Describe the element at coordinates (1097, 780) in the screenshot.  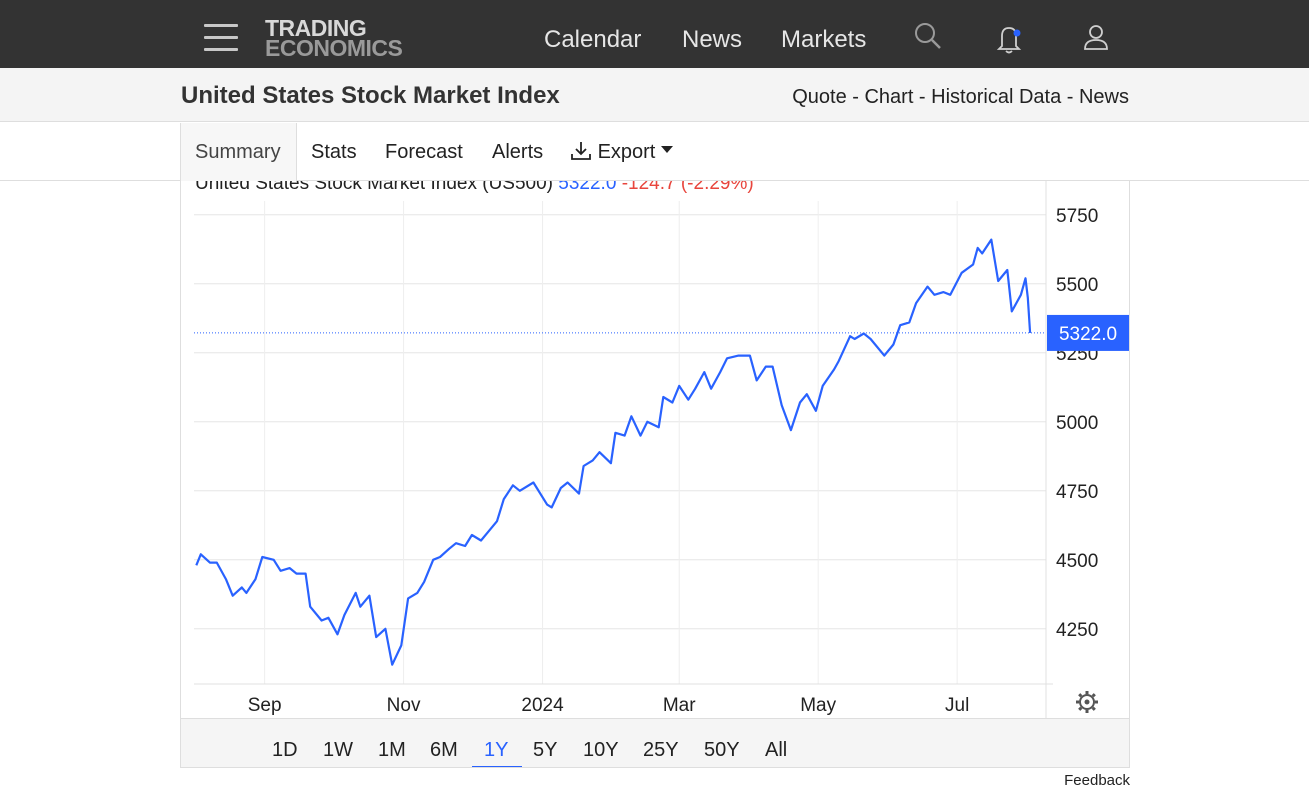
I see `feedback-link: Feedback` at that location.